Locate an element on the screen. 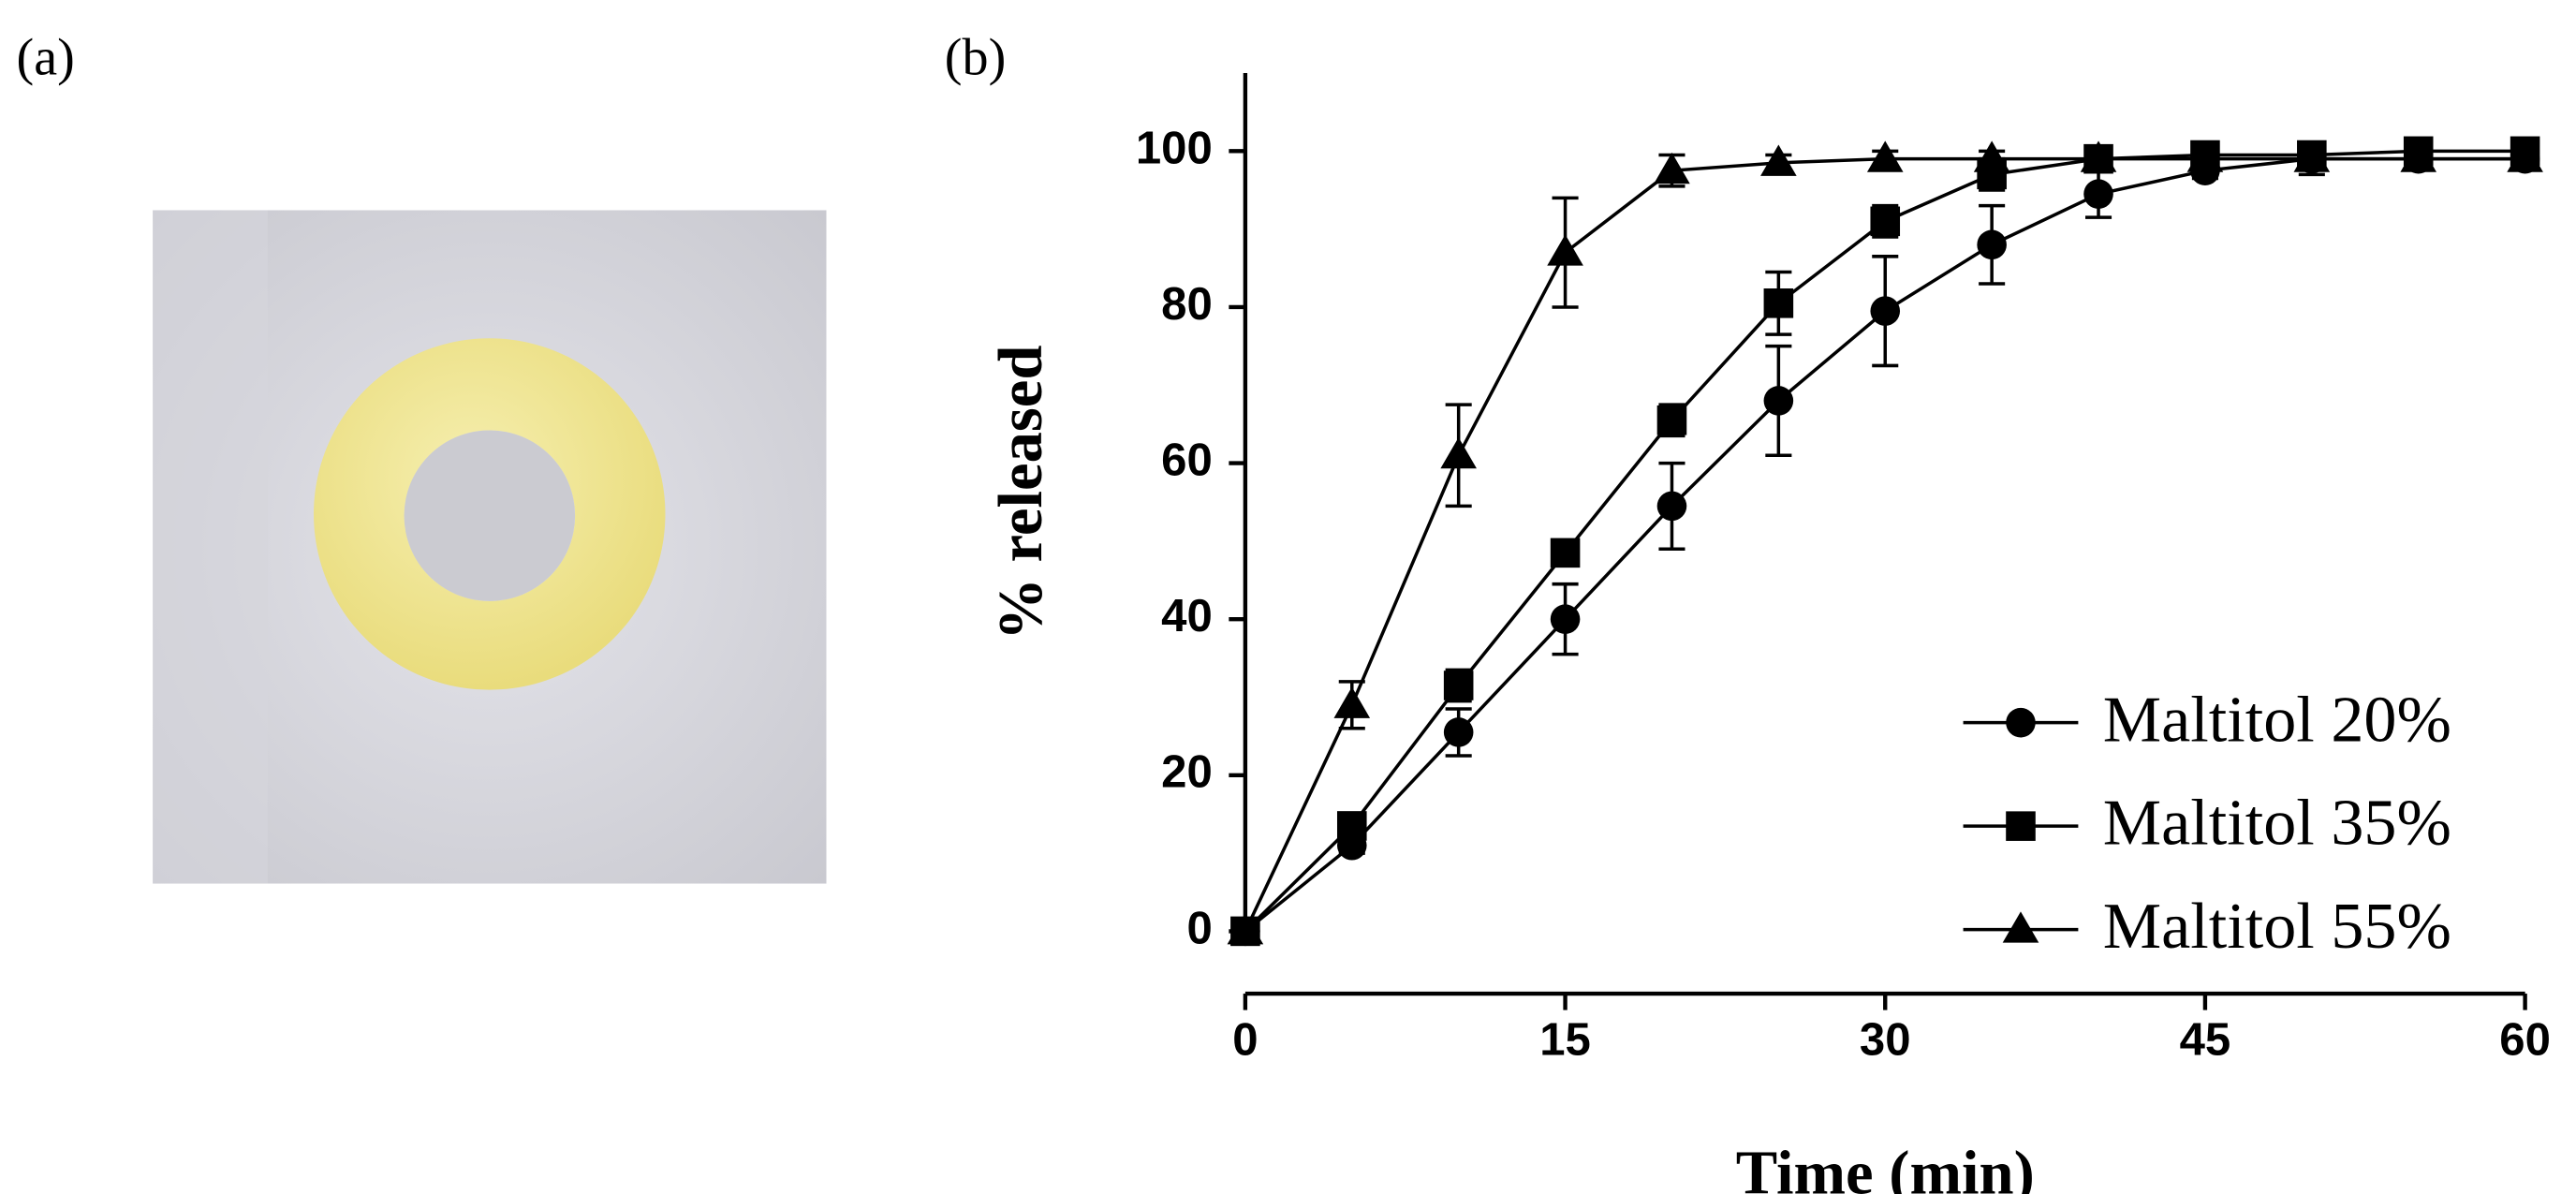 This screenshot has width=2576, height=1194. x-tick-label: 15 is located at coordinates (1565, 1040).